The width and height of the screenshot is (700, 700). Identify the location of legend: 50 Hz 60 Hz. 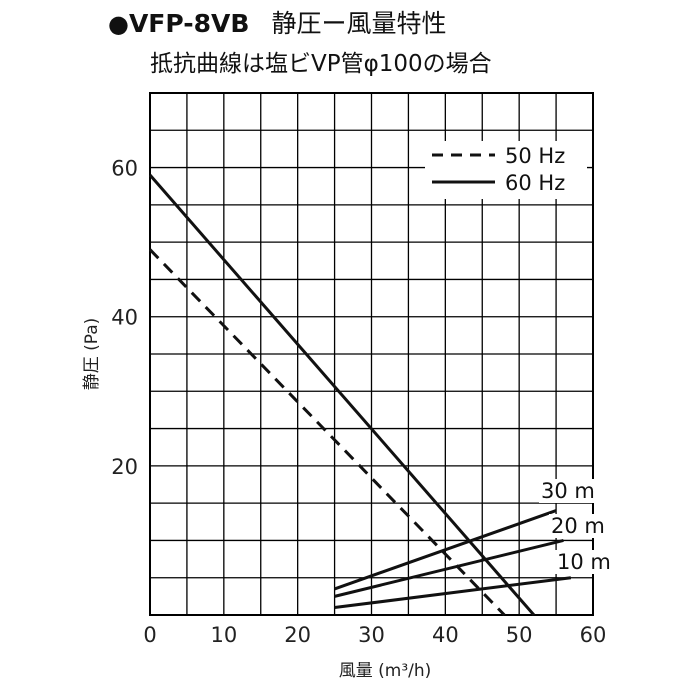
(506, 170).